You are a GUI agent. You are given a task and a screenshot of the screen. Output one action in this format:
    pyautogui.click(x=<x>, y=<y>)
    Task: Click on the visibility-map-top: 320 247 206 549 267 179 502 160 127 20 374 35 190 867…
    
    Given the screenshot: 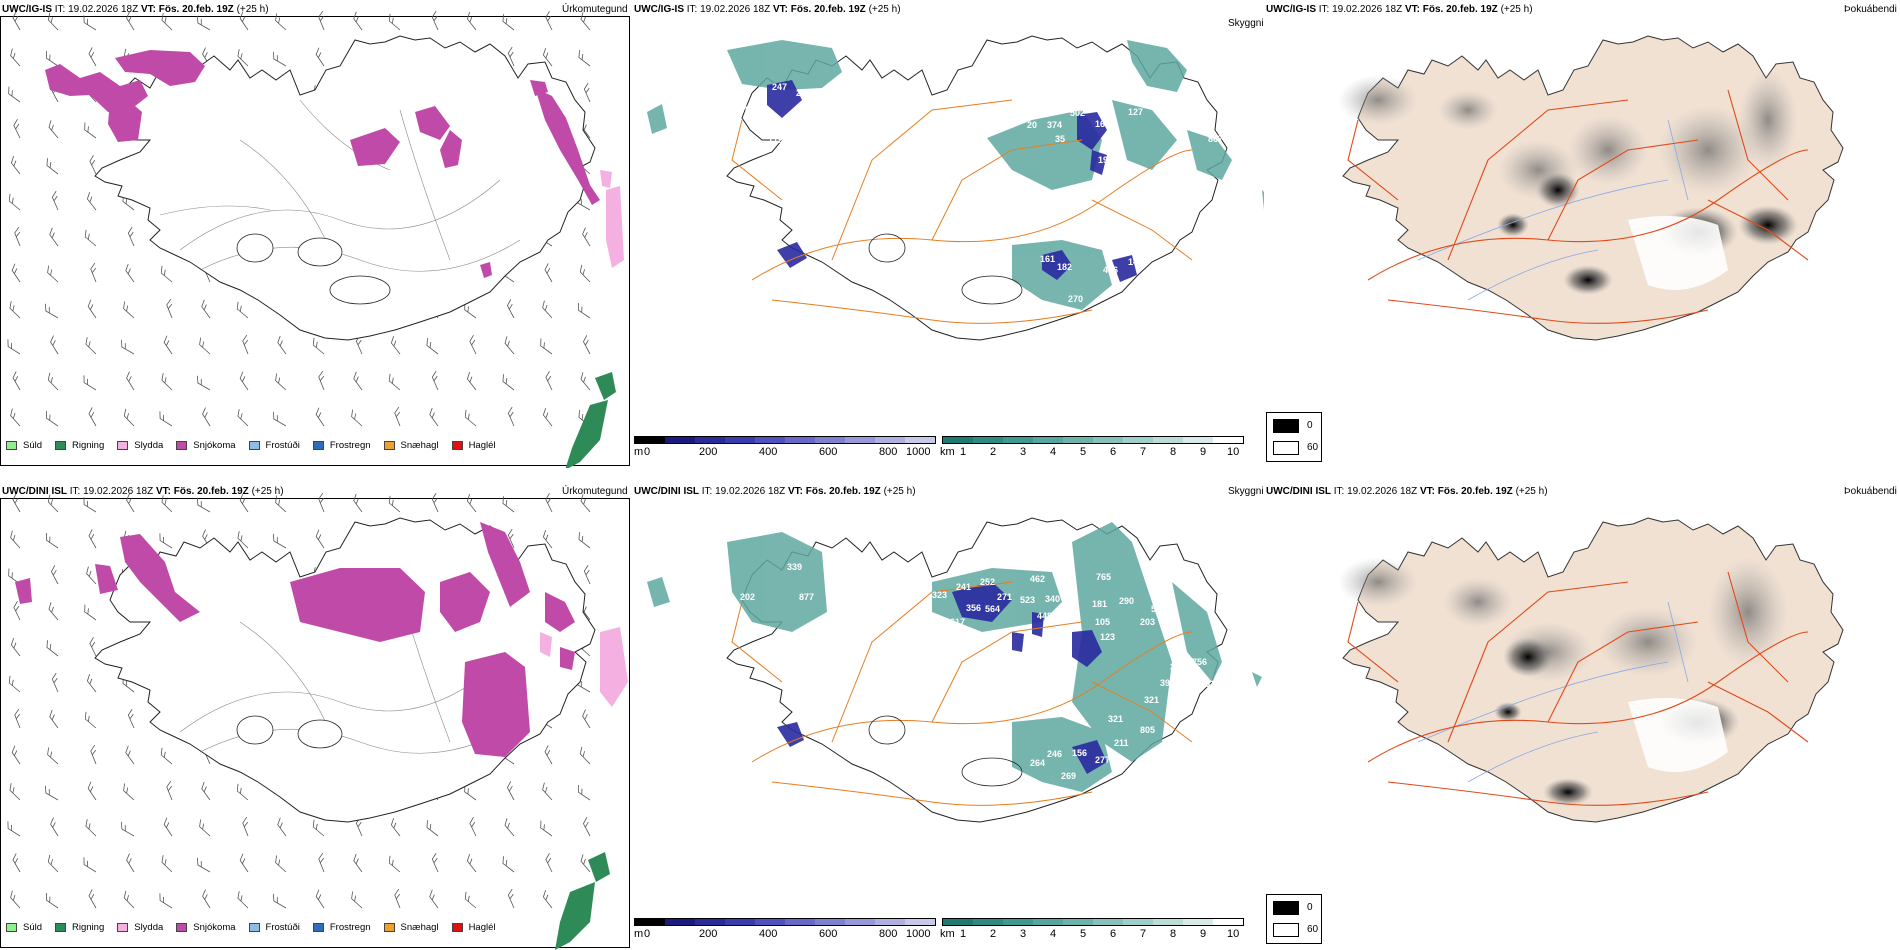 What is the action you would take?
    pyautogui.click(x=955, y=188)
    